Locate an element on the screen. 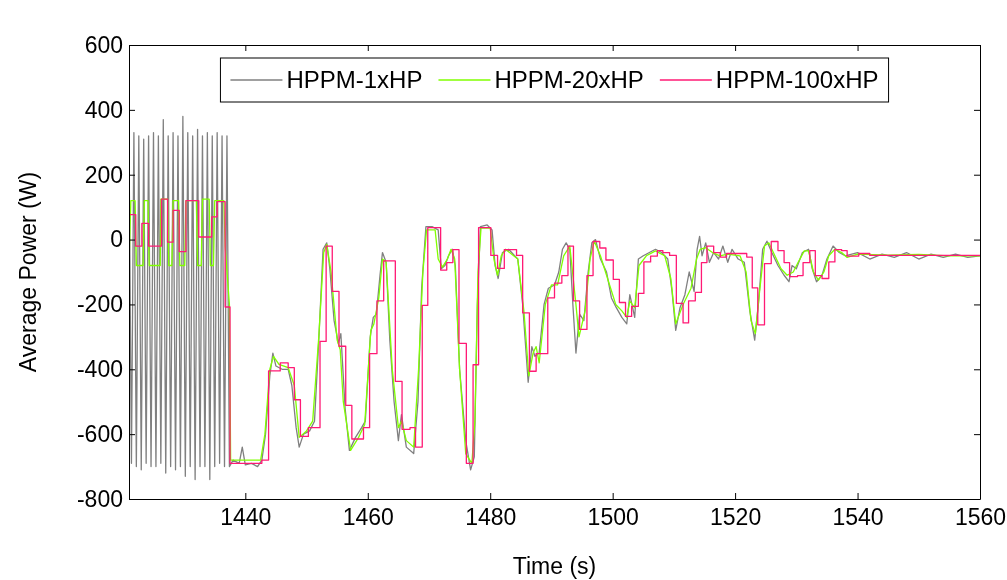  y-tick-label: -200 is located at coordinates (99, 304).